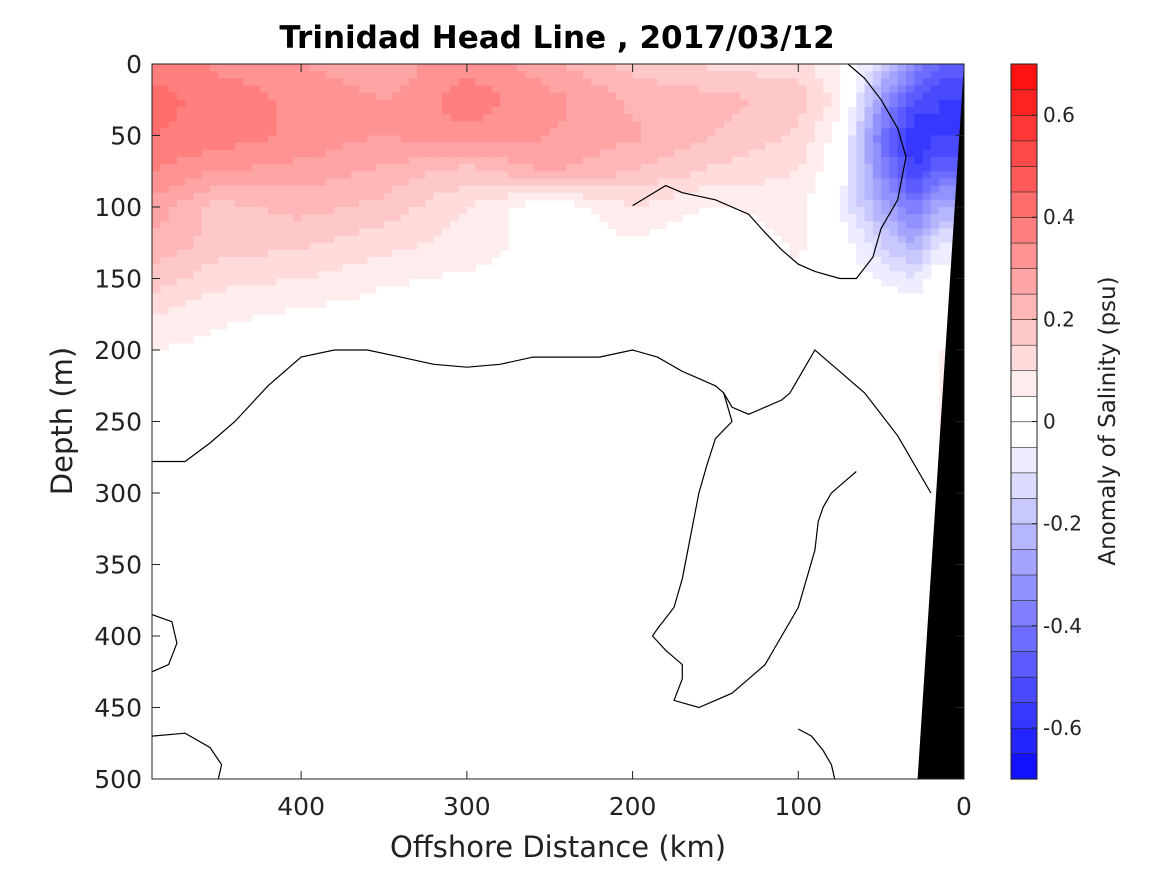 This screenshot has height=875, width=1167. Describe the element at coordinates (1024, 664) in the screenshot. I see `colorbar-level` at that location.